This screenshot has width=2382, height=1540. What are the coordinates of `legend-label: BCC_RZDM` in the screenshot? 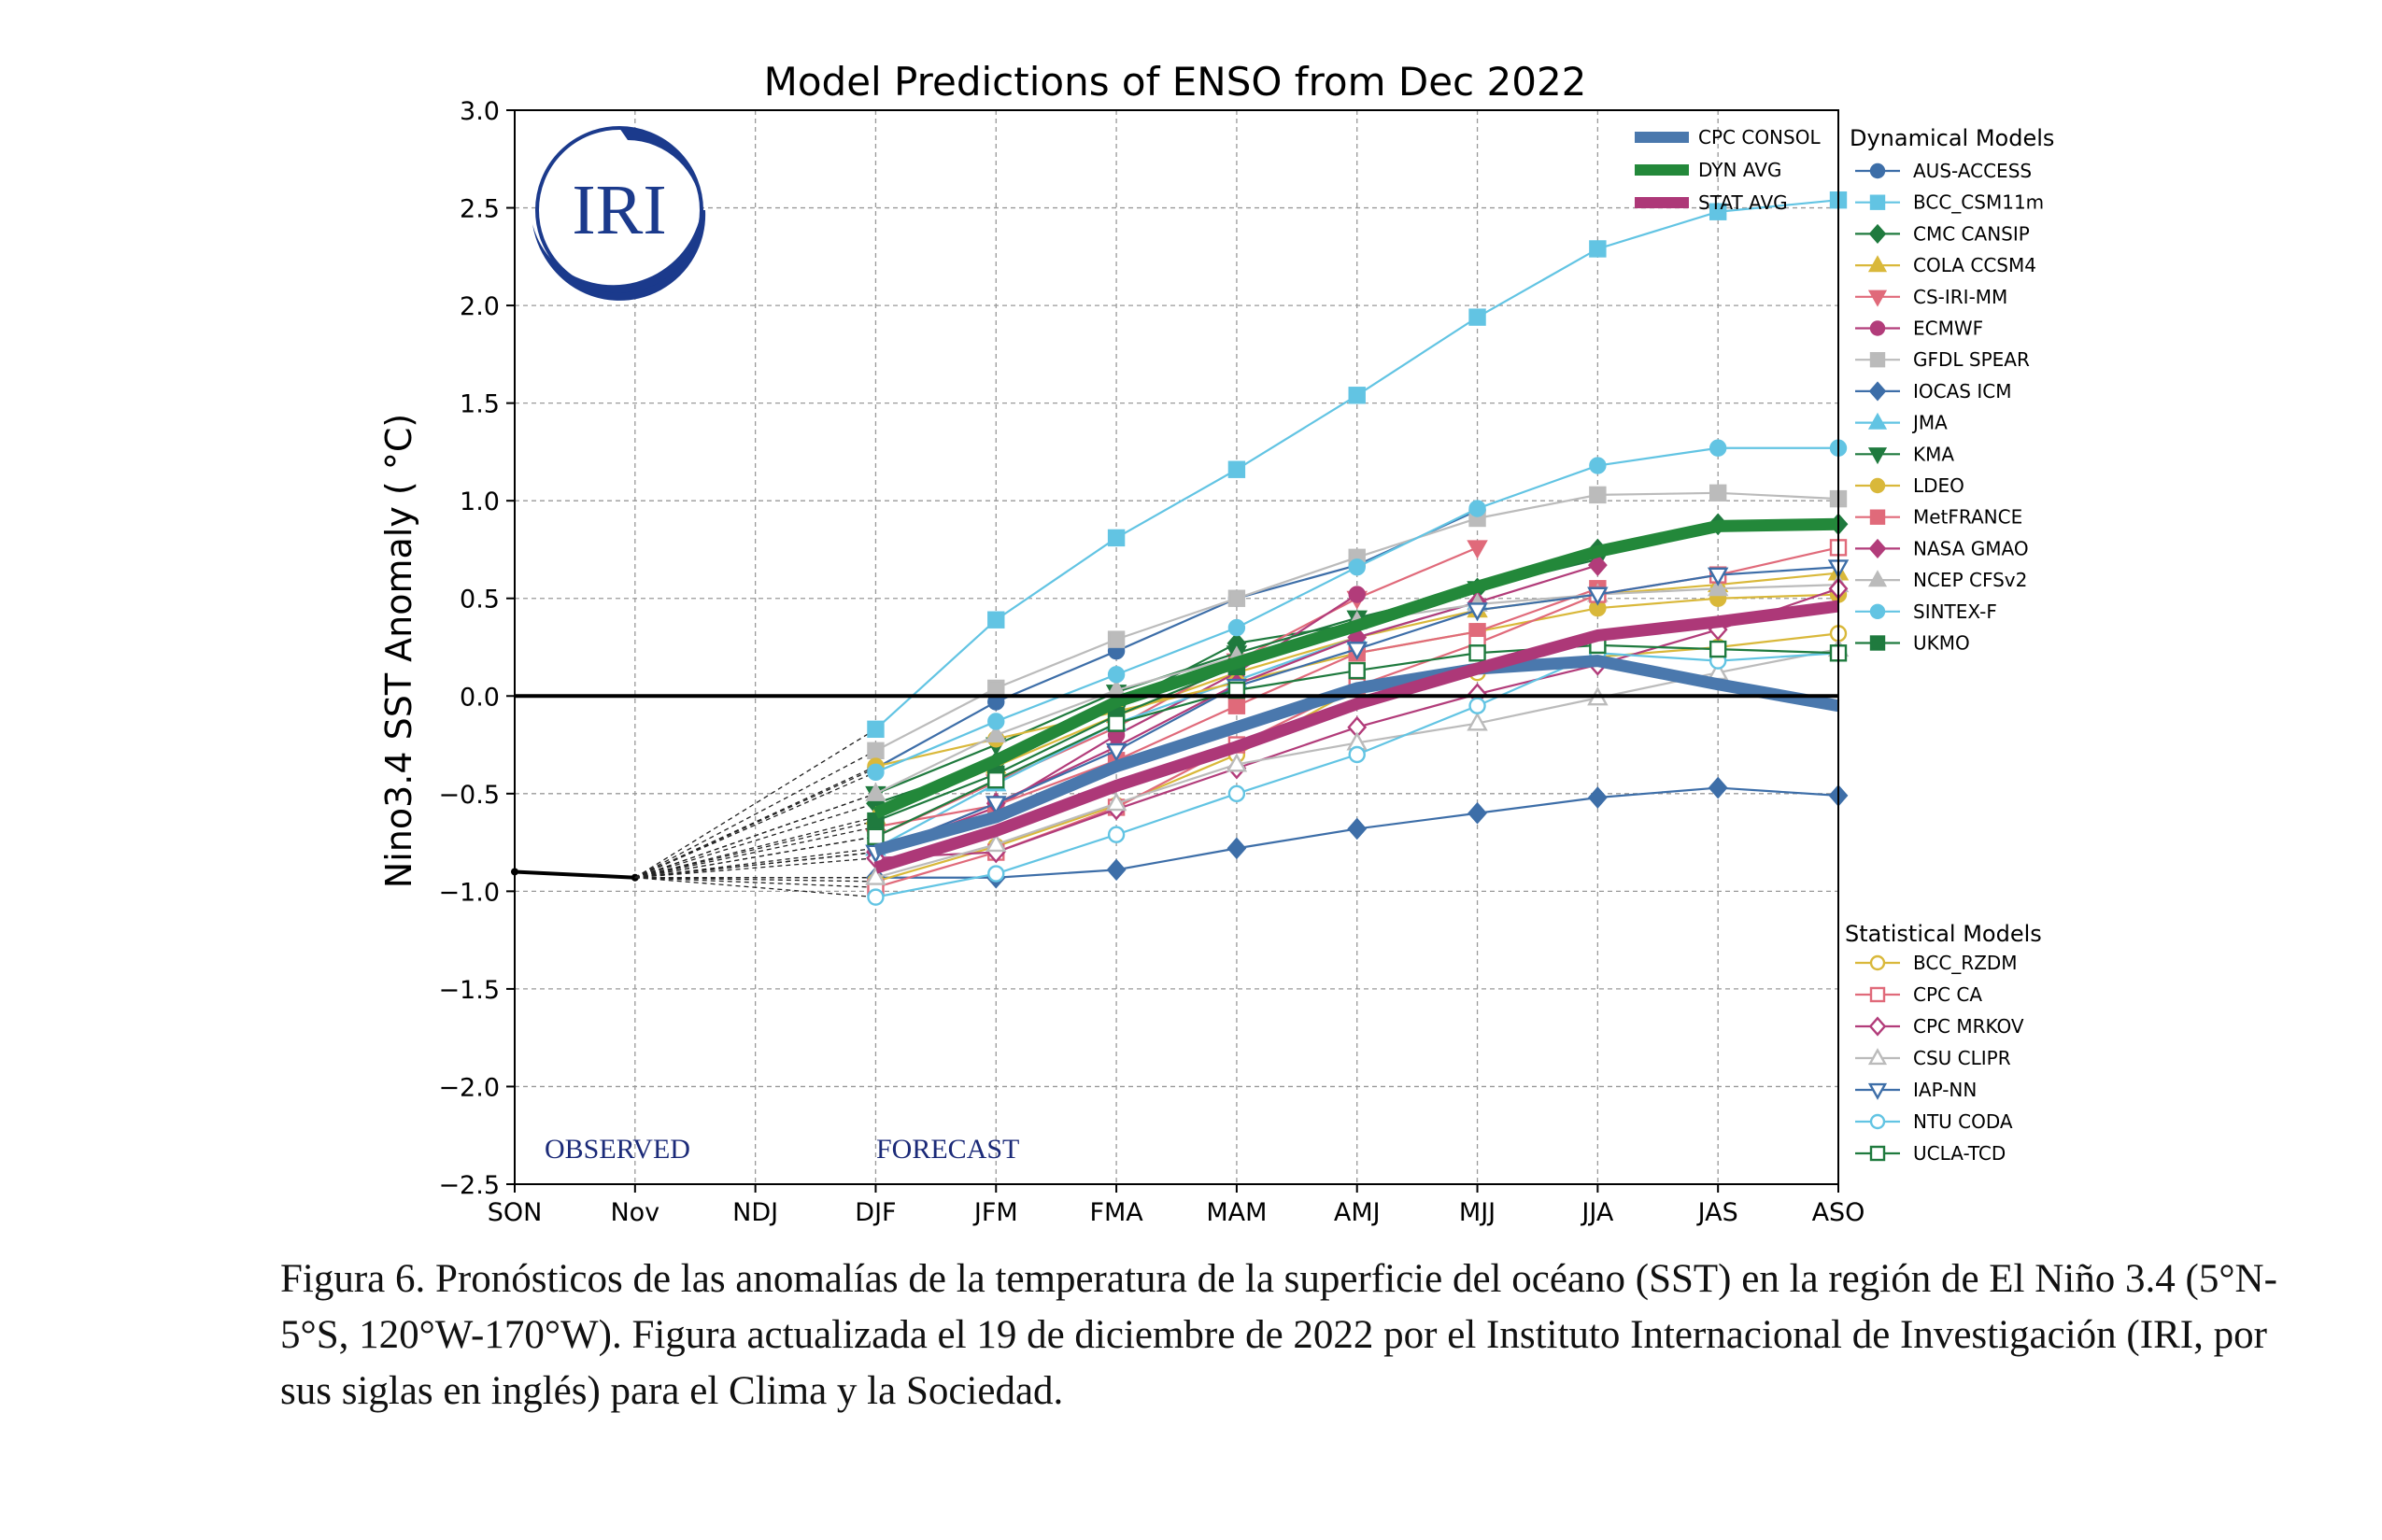 It's located at (1965, 963).